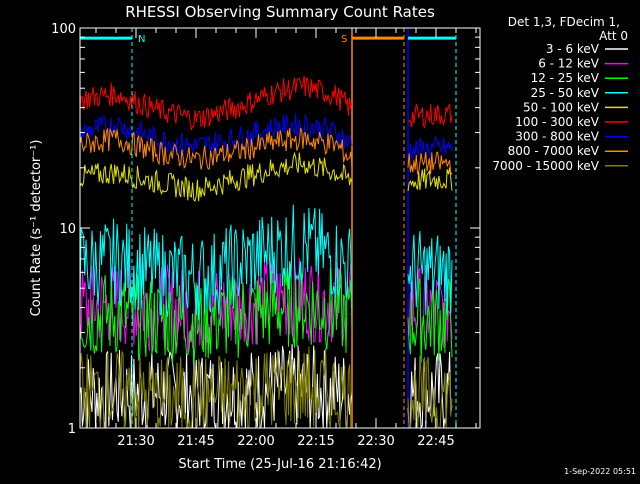 The image size is (640, 484). I want to click on y-tick-label: 10, so click(67, 229).